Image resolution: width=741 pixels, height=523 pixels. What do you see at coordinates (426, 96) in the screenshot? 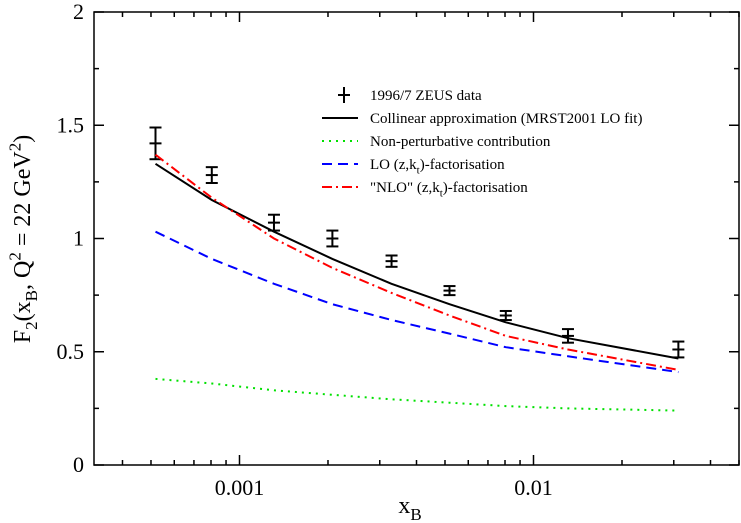
I see `legend-label: 1996/7 ZEUS data` at bounding box center [426, 96].